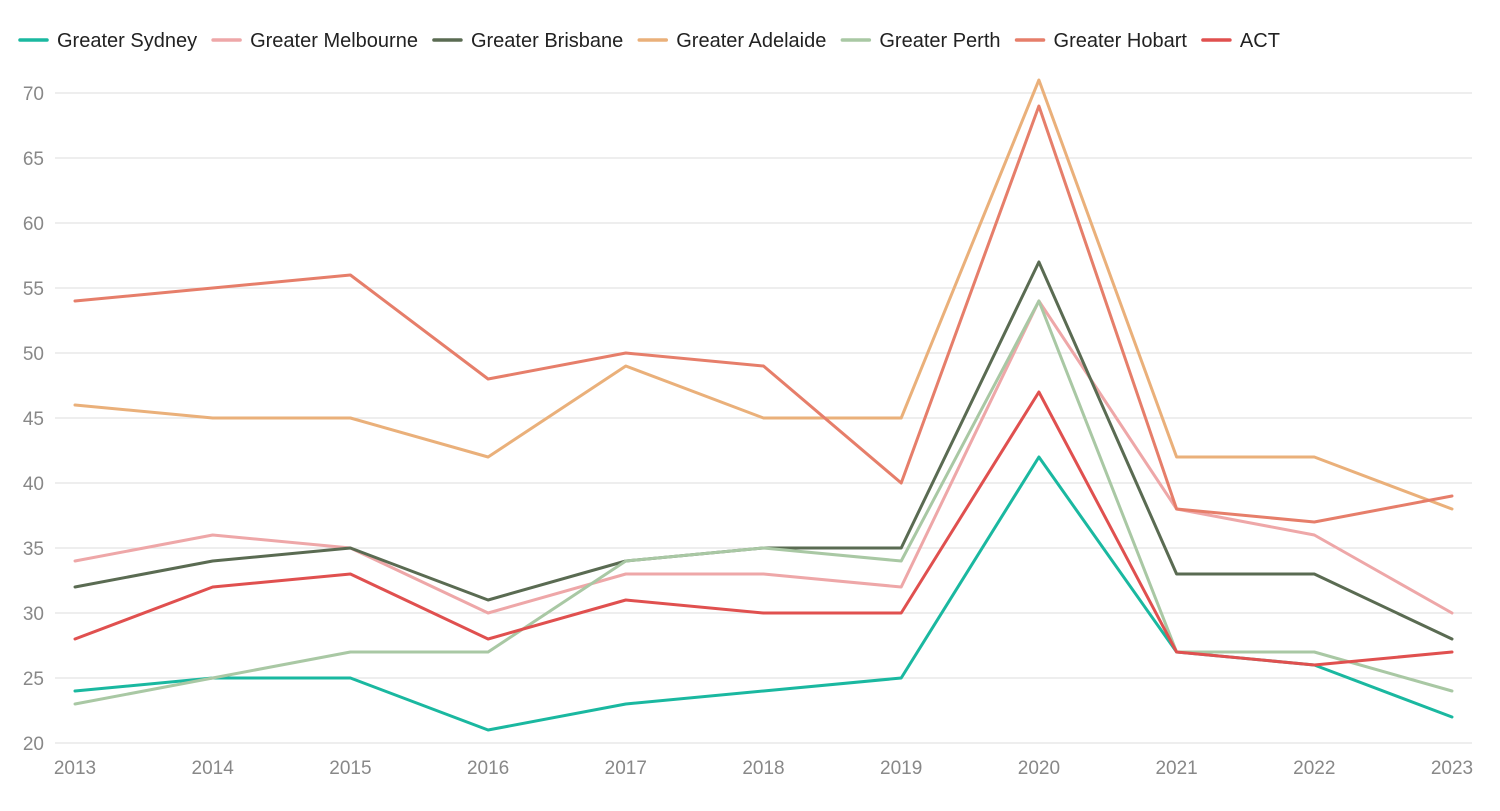 The width and height of the screenshot is (1500, 811). I want to click on y-tick-label: 55, so click(33, 289).